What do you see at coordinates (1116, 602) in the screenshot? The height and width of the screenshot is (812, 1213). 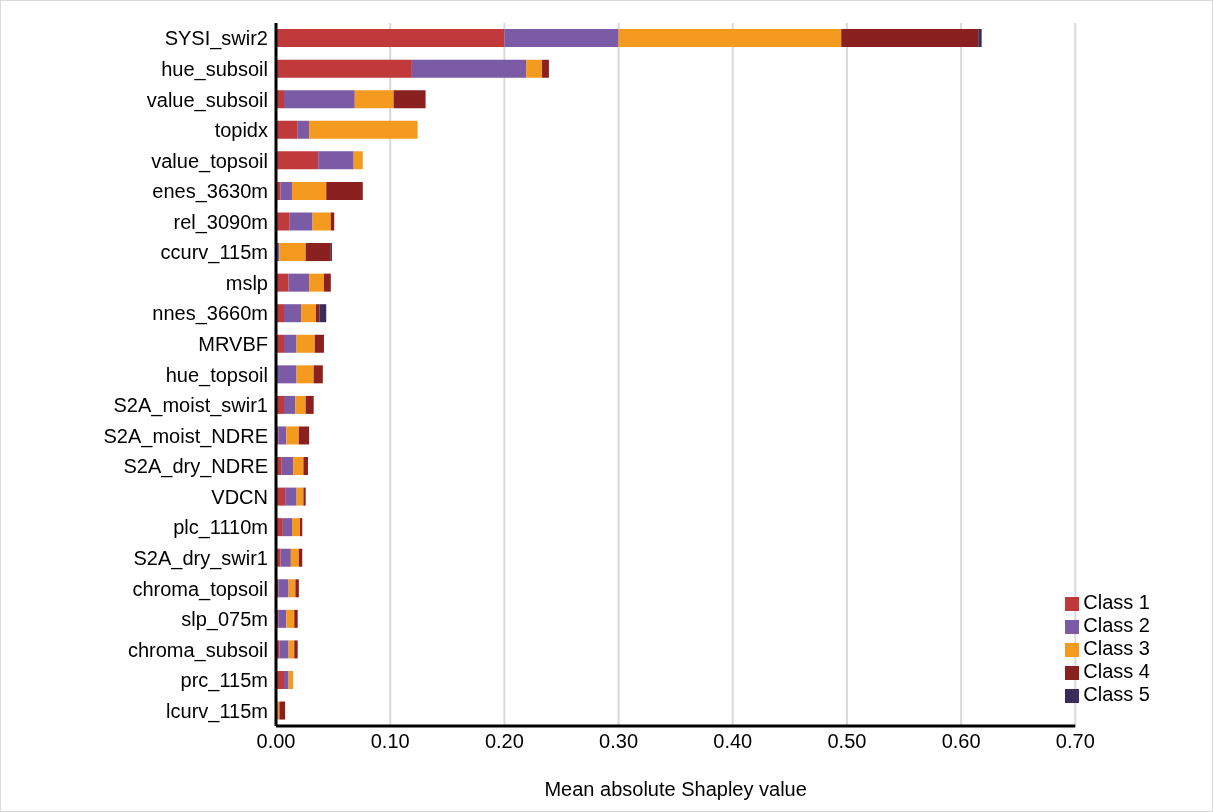 I see `legend-label: Class 1` at bounding box center [1116, 602].